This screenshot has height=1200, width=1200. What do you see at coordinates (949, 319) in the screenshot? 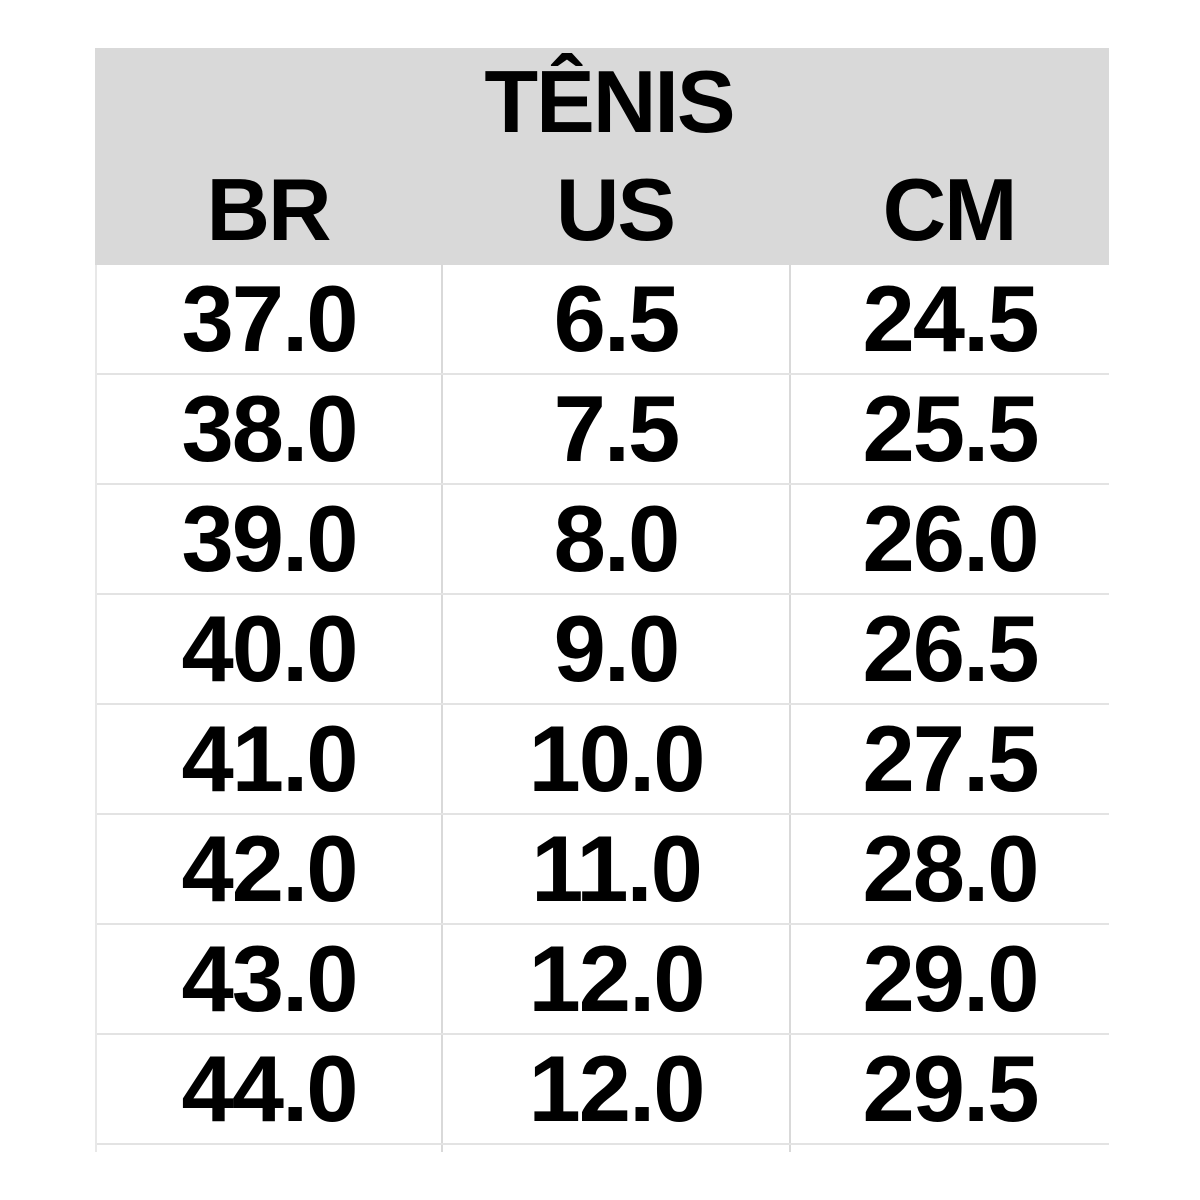
I see `cell-cm: 24.5` at bounding box center [949, 319].